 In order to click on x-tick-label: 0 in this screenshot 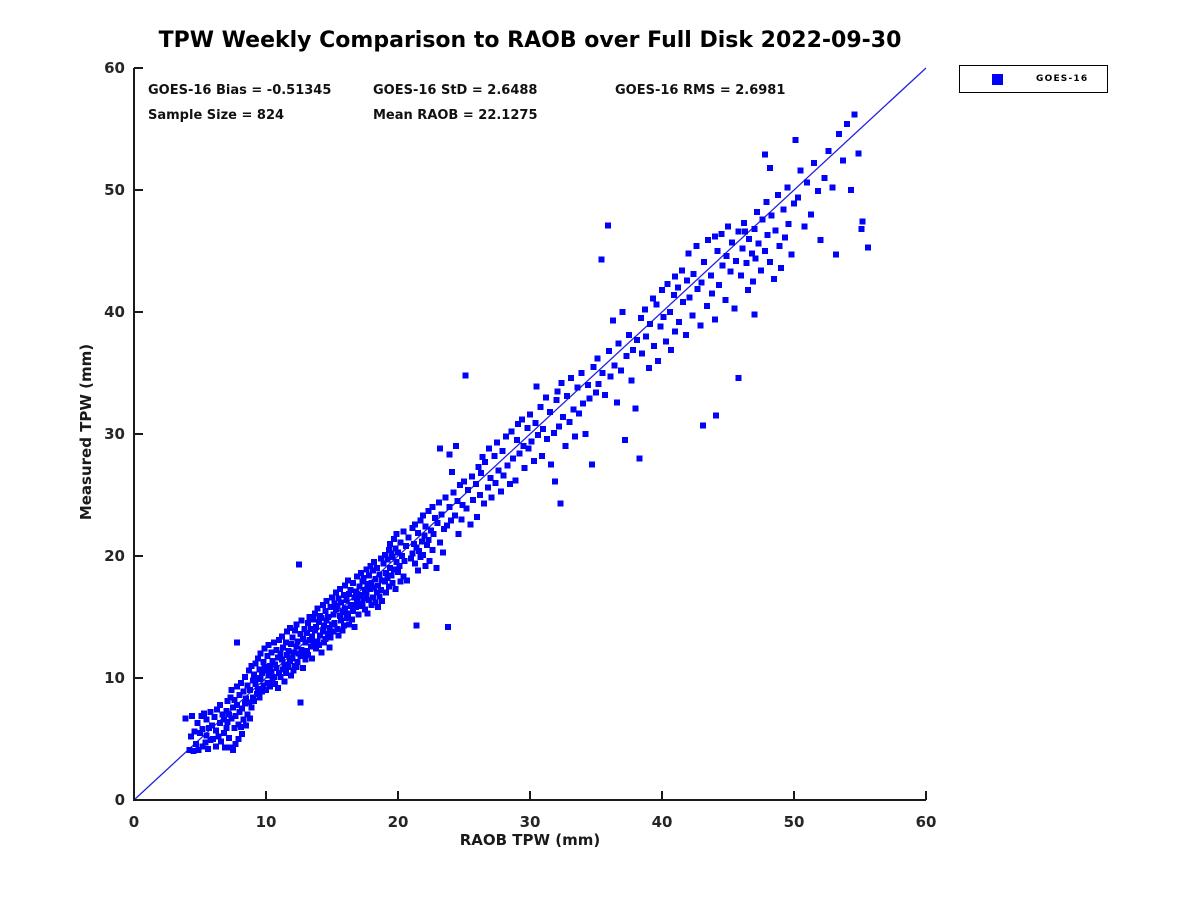, I will do `click(134, 822)`.